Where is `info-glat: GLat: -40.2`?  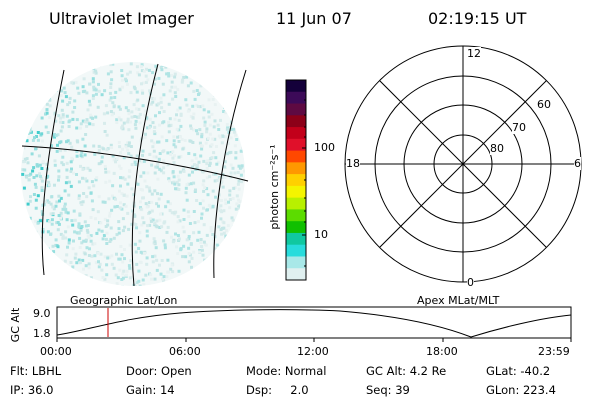
info-glat: GLat: -40.2 is located at coordinates (518, 371).